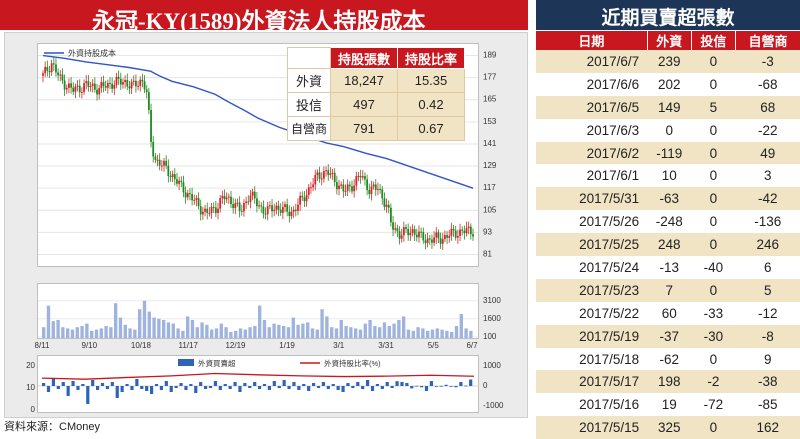  What do you see at coordinates (668, 245) in the screenshot?
I see `trade-row: 2017/5/25 248 0 246` at bounding box center [668, 245].